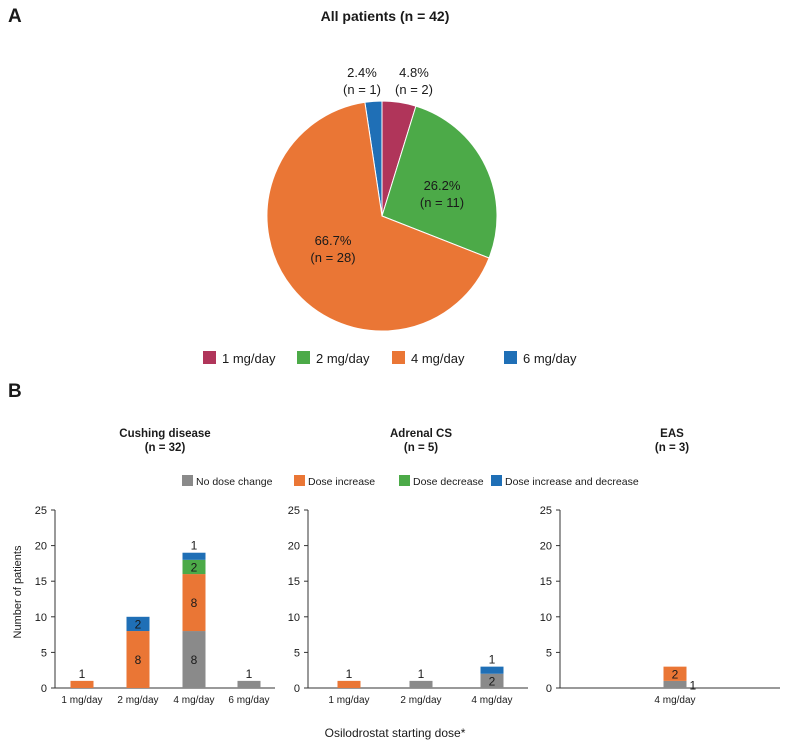  I want to click on pie-legend-label-6-mg-day: 6 mg/day, so click(550, 358).